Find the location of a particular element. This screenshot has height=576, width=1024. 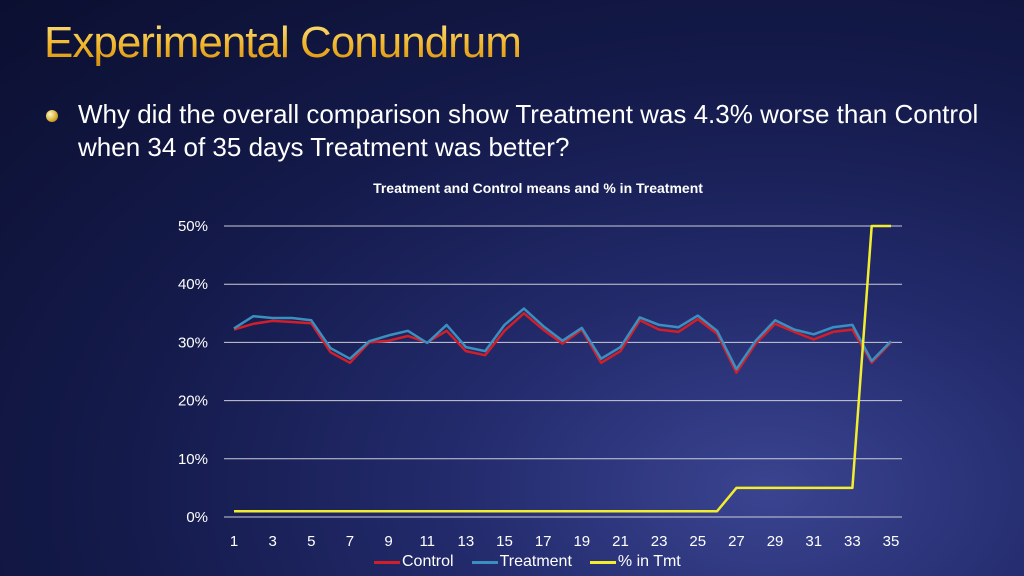

y-tick-label: 10% is located at coordinates (193, 459).